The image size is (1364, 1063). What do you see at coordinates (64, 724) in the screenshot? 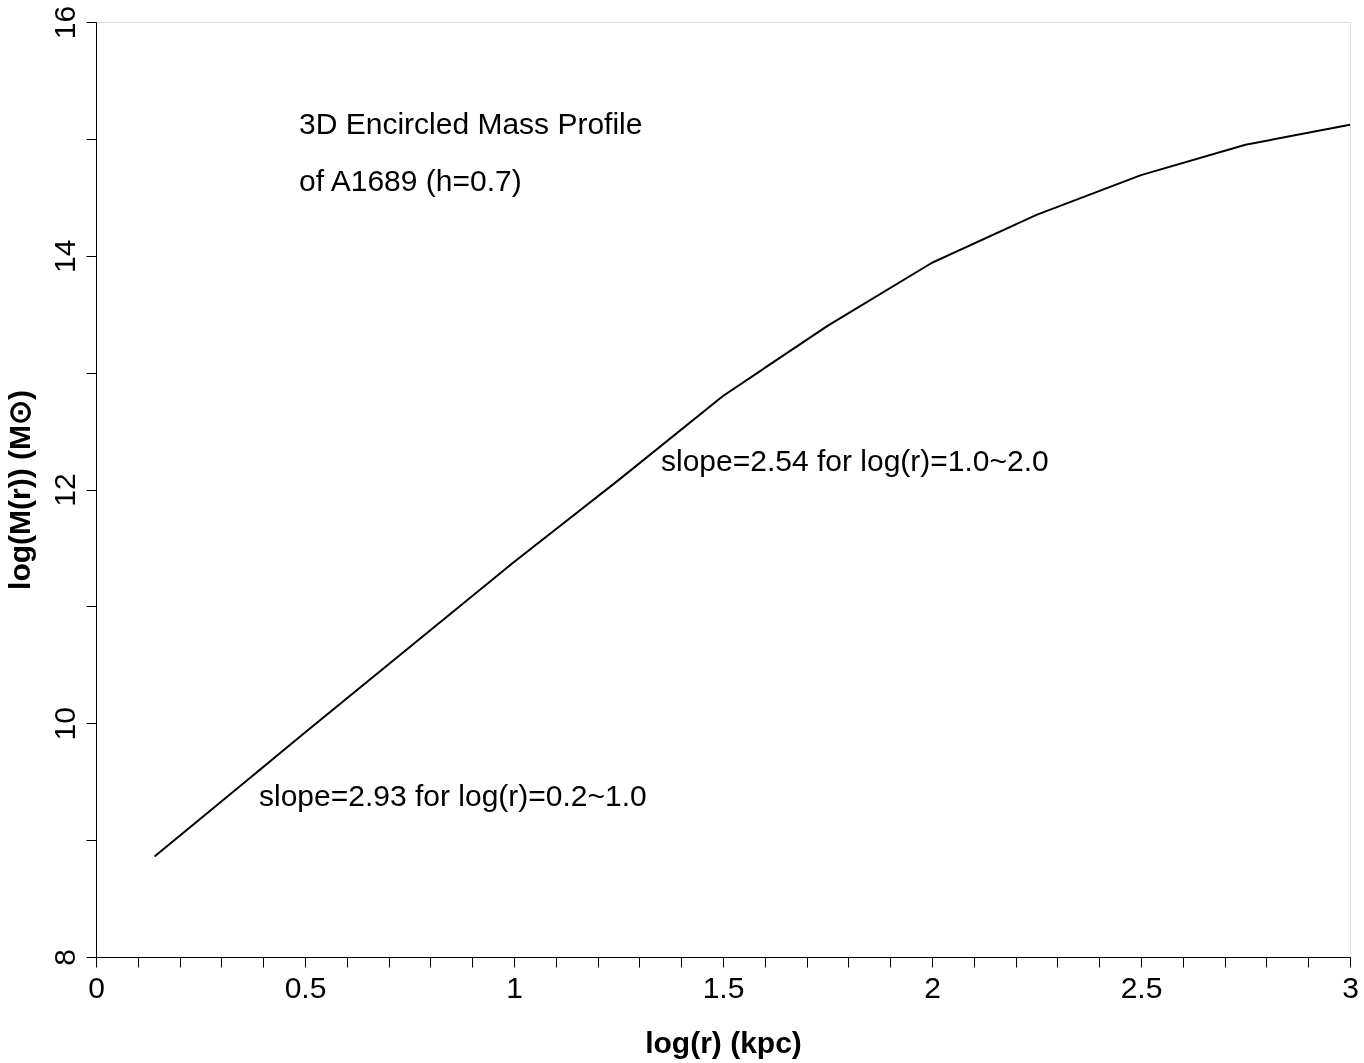
I see `y-tick-label: 10` at bounding box center [64, 724].